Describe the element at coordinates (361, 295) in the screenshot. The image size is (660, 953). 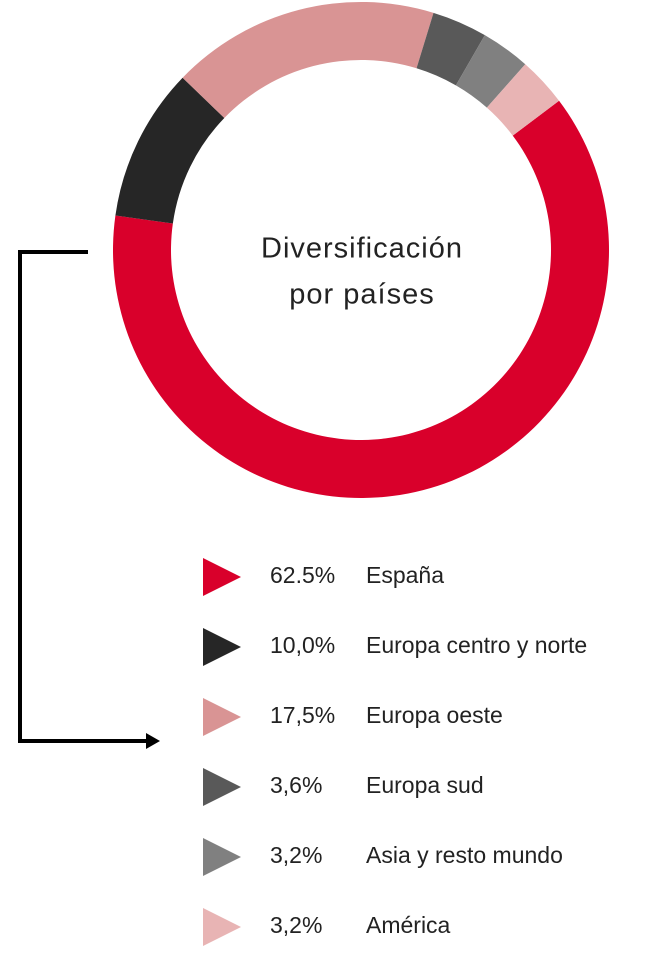
I see `center-title-line: por países` at that location.